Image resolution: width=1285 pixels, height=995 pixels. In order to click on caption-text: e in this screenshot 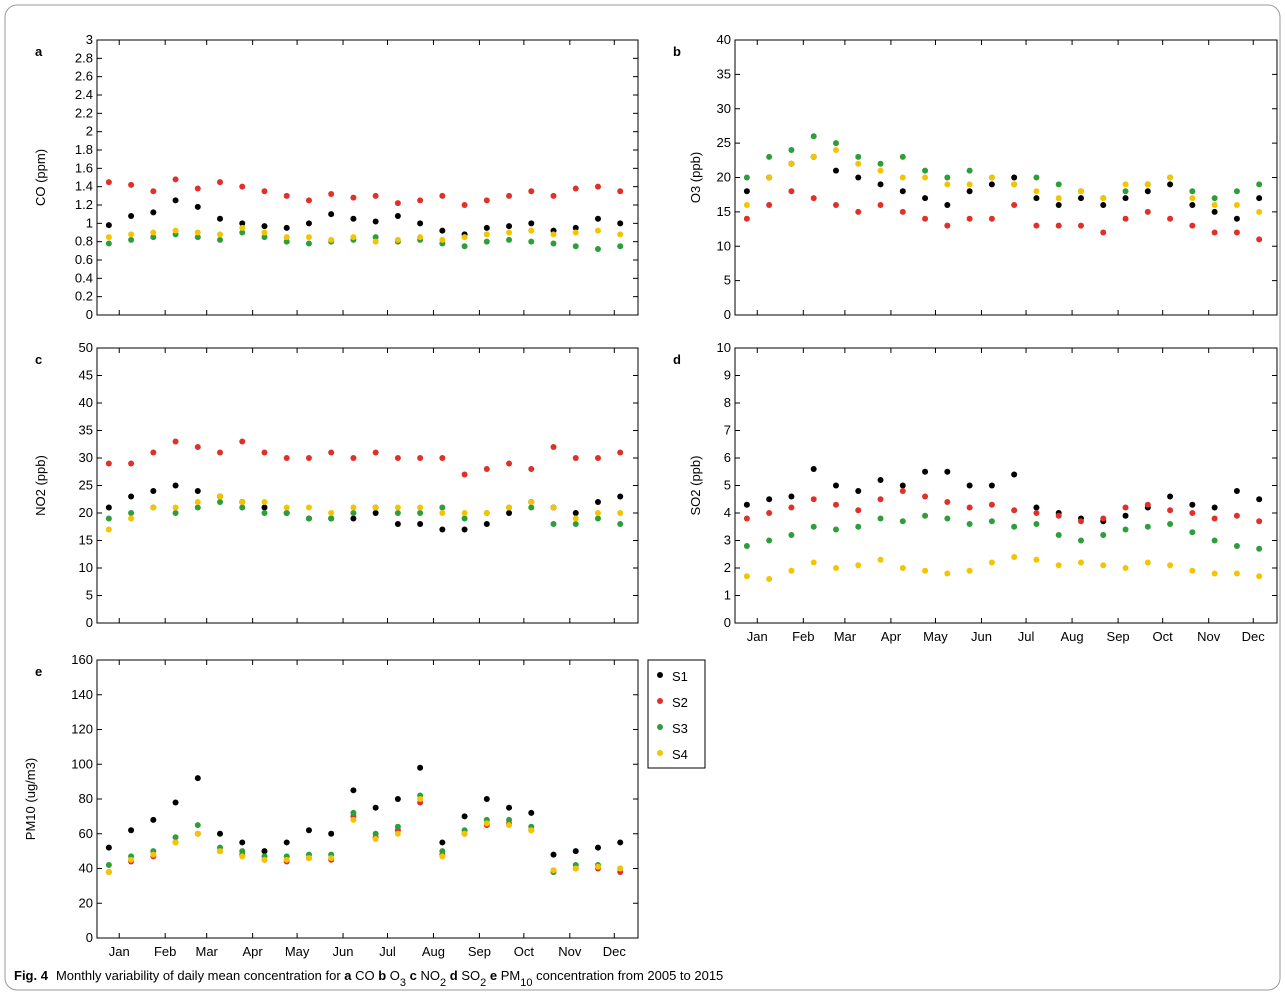, I will do `click(493, 975)`.